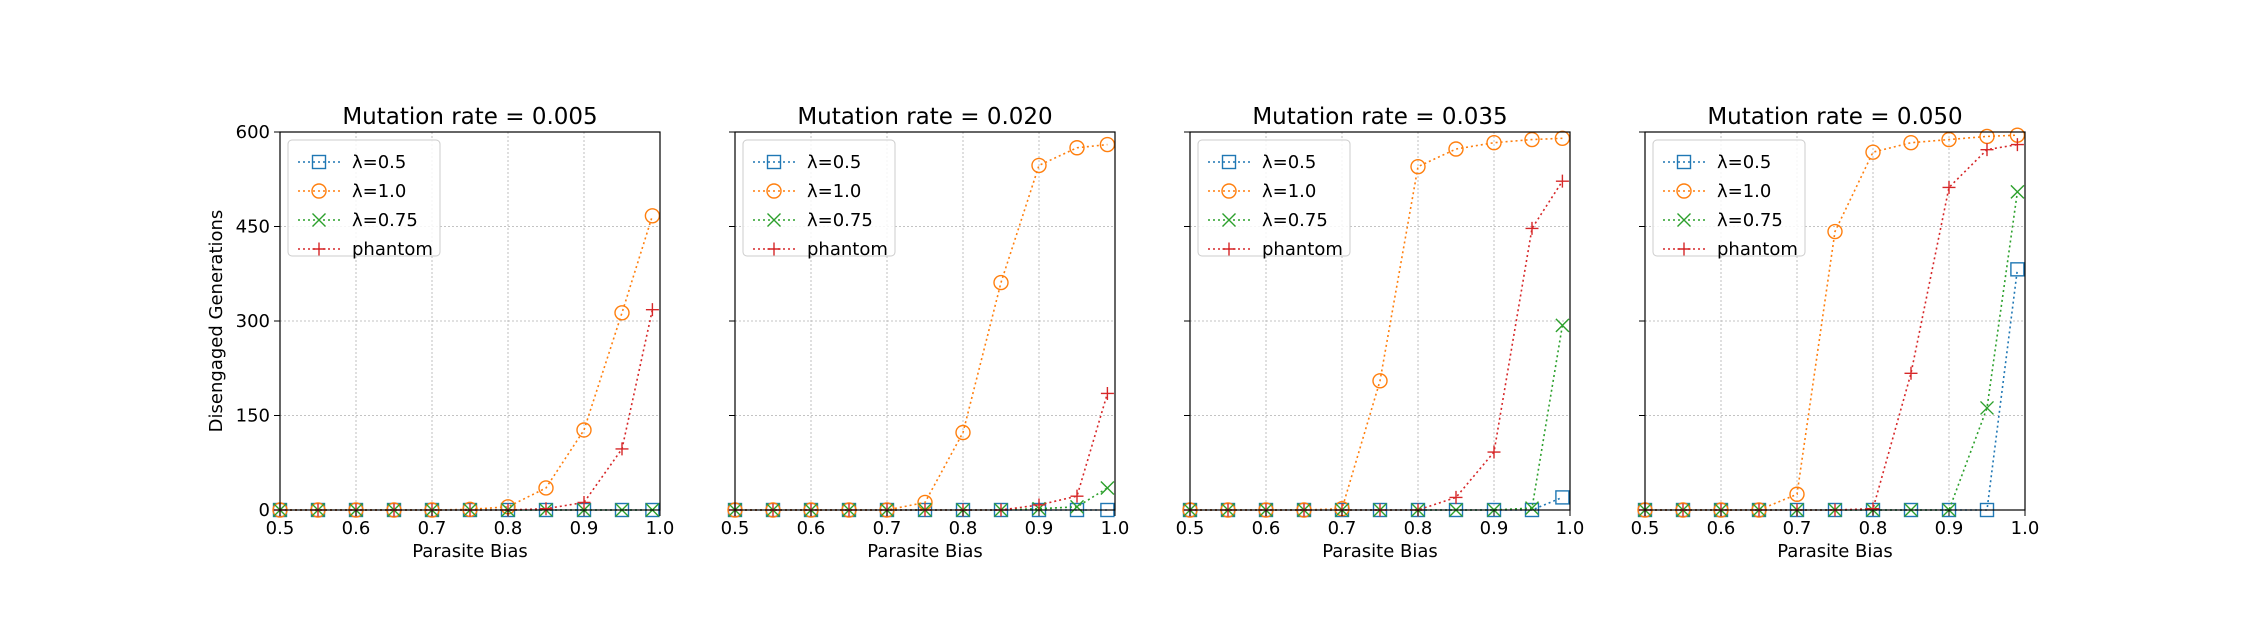 Image resolution: width=2242 pixels, height=634 pixels. What do you see at coordinates (253, 321) in the screenshot?
I see `y-tick-label: 300` at bounding box center [253, 321].